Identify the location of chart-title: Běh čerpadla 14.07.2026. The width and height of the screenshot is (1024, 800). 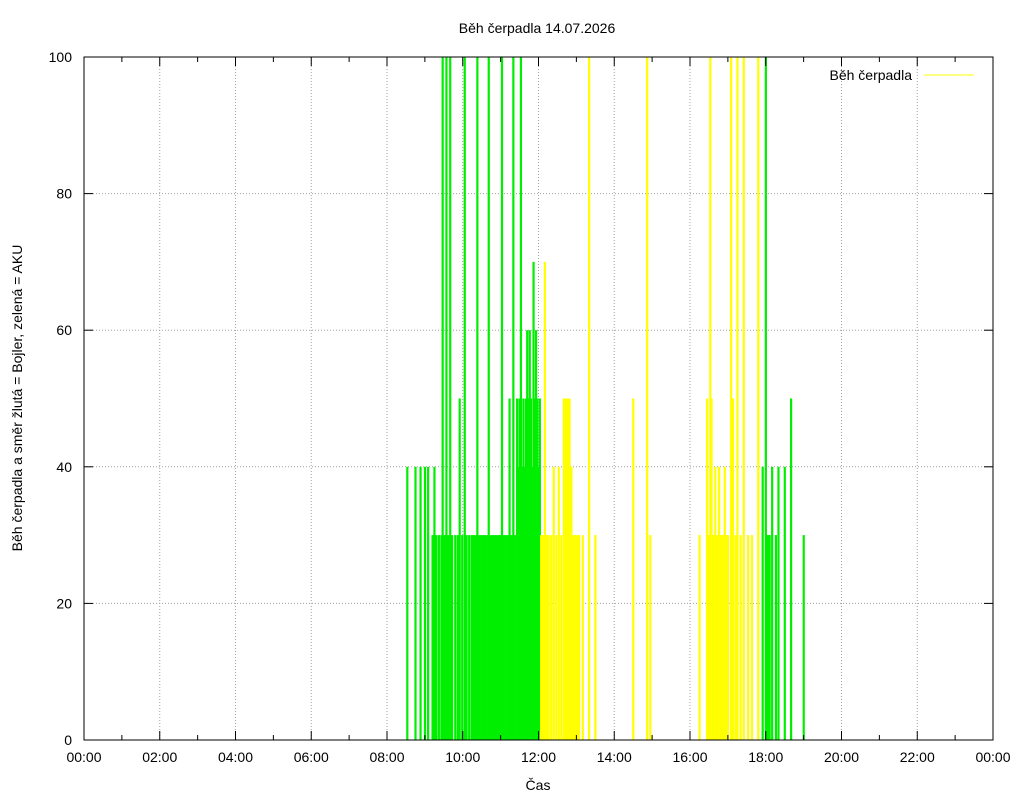
(537, 28).